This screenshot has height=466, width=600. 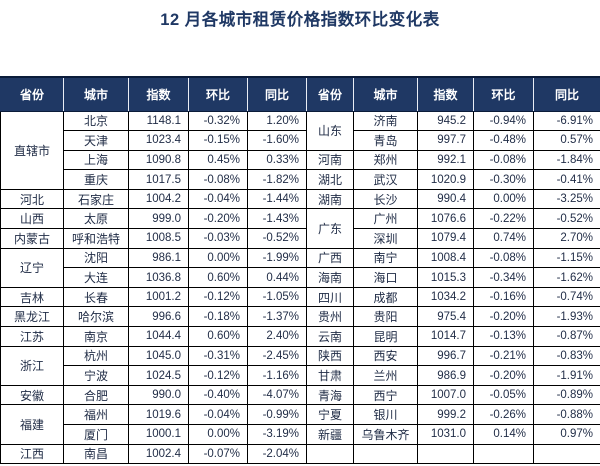 What do you see at coordinates (445, 375) in the screenshot?
I see `right-index-cell: 986.9` at bounding box center [445, 375].